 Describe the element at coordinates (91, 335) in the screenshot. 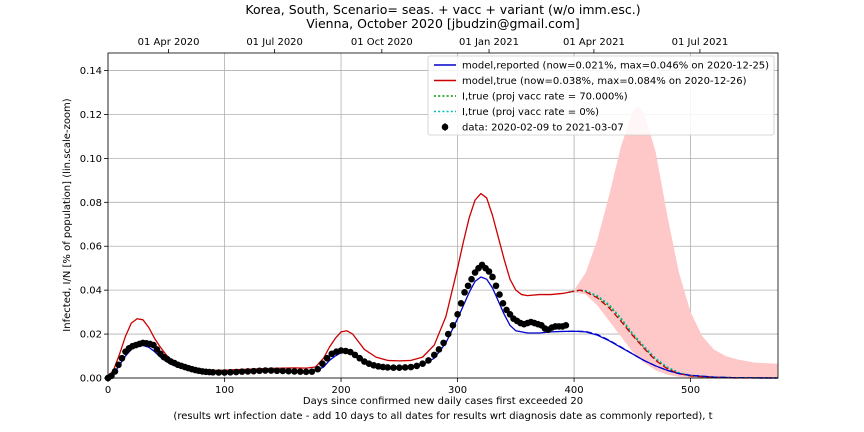

I see `y-tick-label-1: 0.02` at that location.